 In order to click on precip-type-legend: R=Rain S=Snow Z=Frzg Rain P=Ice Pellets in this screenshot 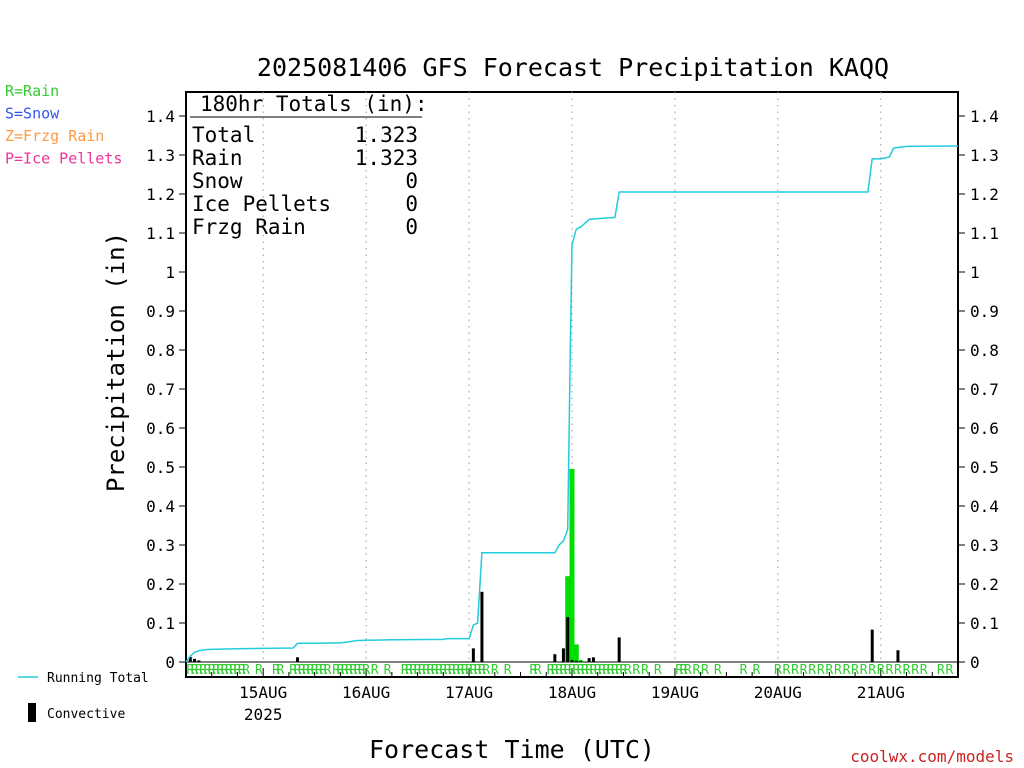, I will do `click(63, 125)`.